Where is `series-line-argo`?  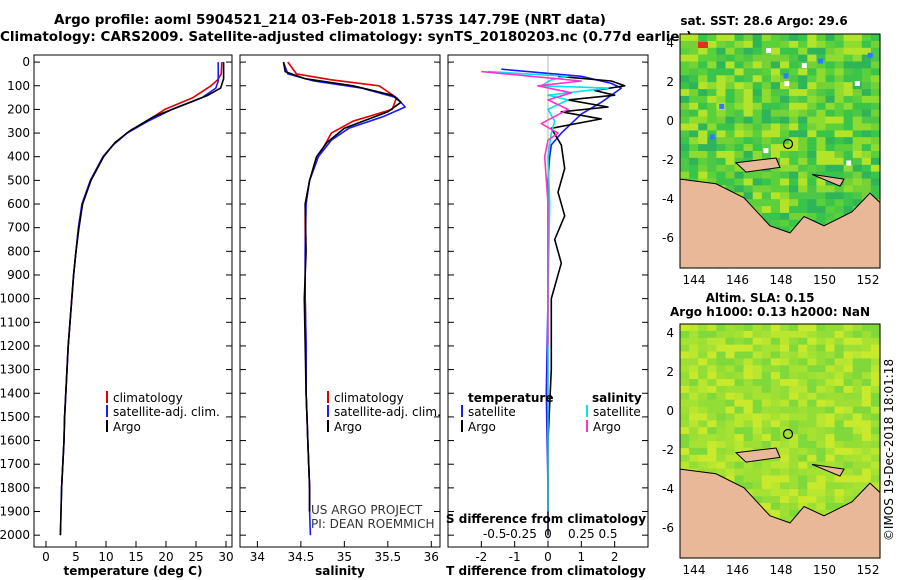
series-line-argo is located at coordinates (342, 286).